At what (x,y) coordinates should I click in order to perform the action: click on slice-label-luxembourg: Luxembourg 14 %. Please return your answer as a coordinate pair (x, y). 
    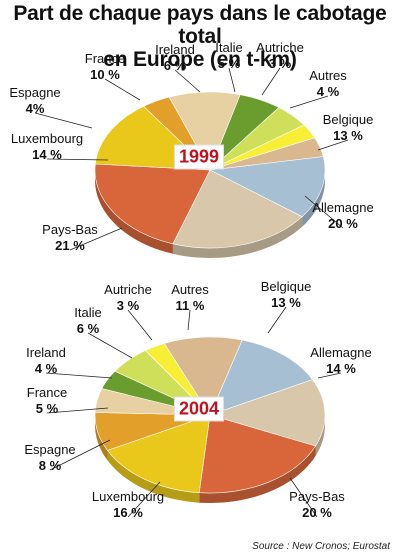
    Looking at the image, I should click on (47, 147).